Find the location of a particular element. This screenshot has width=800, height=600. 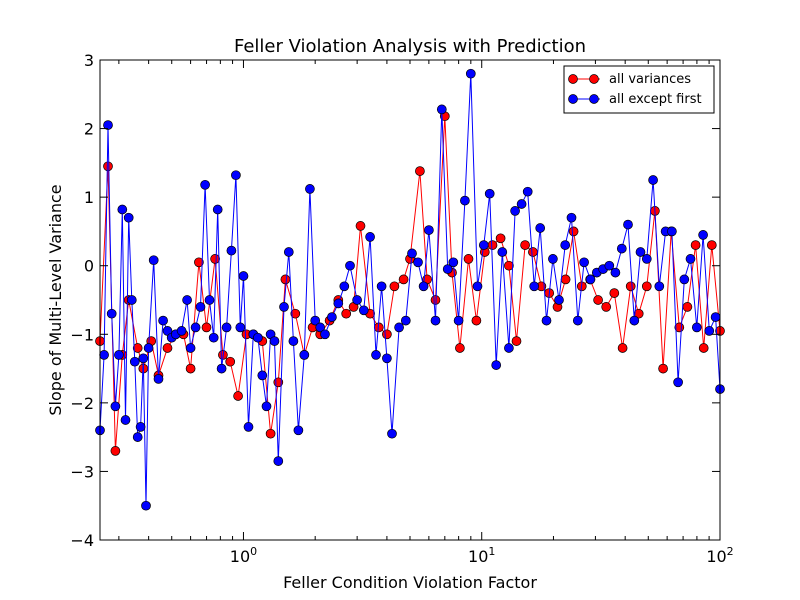

legend-label-all-variances: all variances is located at coordinates (650, 79).